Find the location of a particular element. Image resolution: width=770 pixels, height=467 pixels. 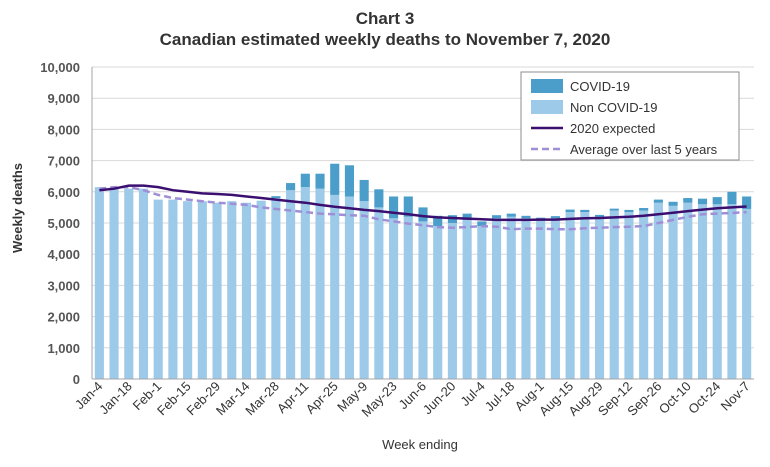

y-tick-label: 6,000 is located at coordinates (63, 192).